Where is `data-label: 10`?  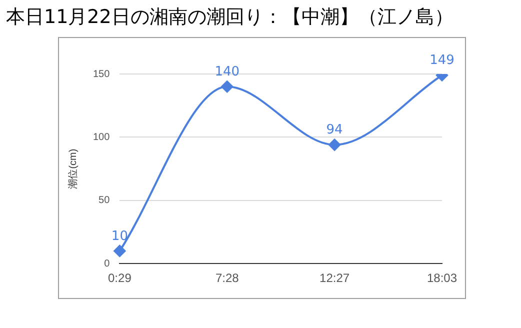
data-label: 10 is located at coordinates (119, 236).